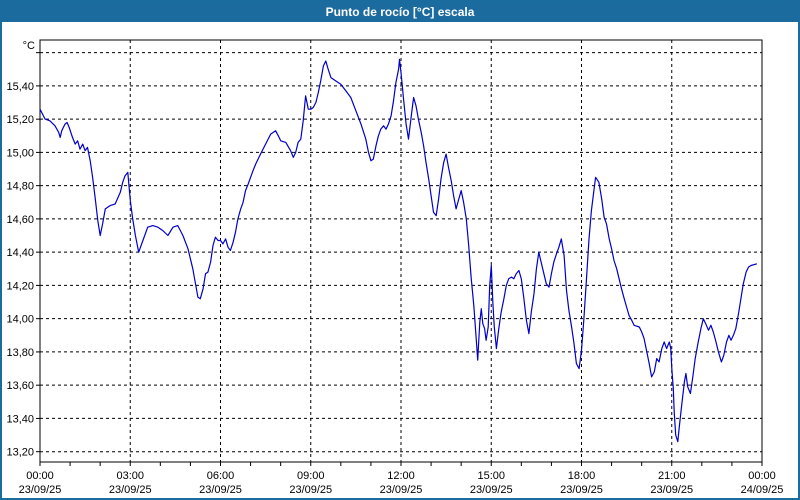 This screenshot has height=500, width=800. Describe the element at coordinates (20, 453) in the screenshot. I see `y-tick-label: 13,20` at that location.